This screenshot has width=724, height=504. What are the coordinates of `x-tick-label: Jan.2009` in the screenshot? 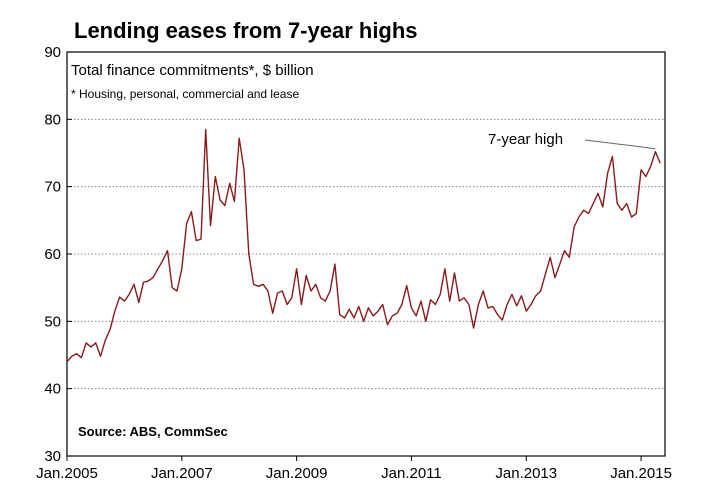 It's located at (297, 473).